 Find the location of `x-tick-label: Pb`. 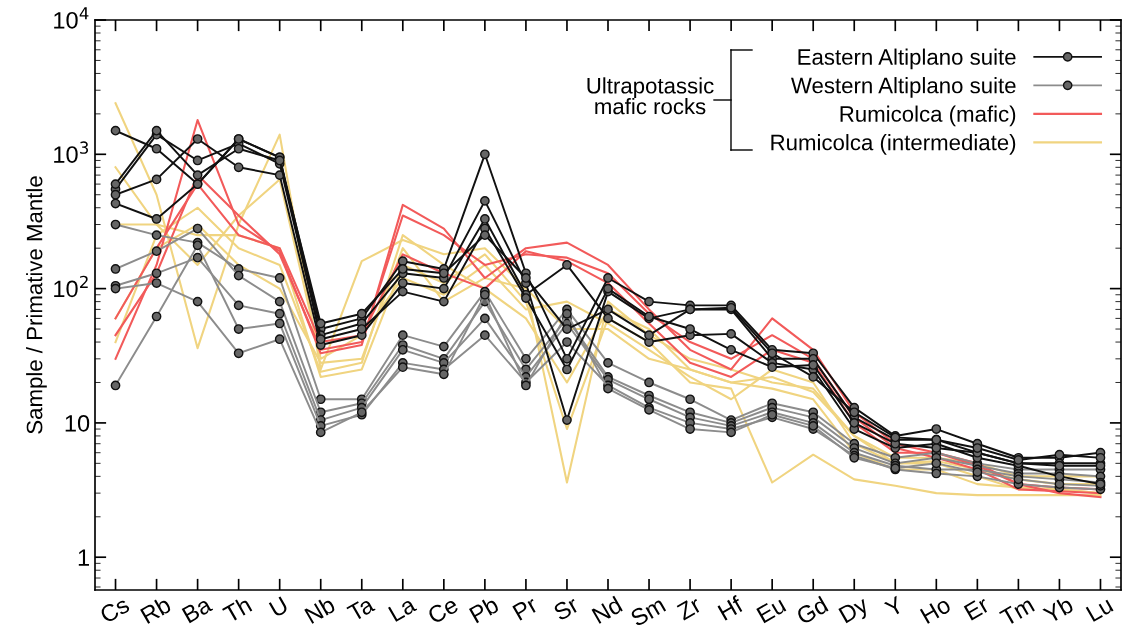

x-tick-label: Pb is located at coordinates (484, 609).